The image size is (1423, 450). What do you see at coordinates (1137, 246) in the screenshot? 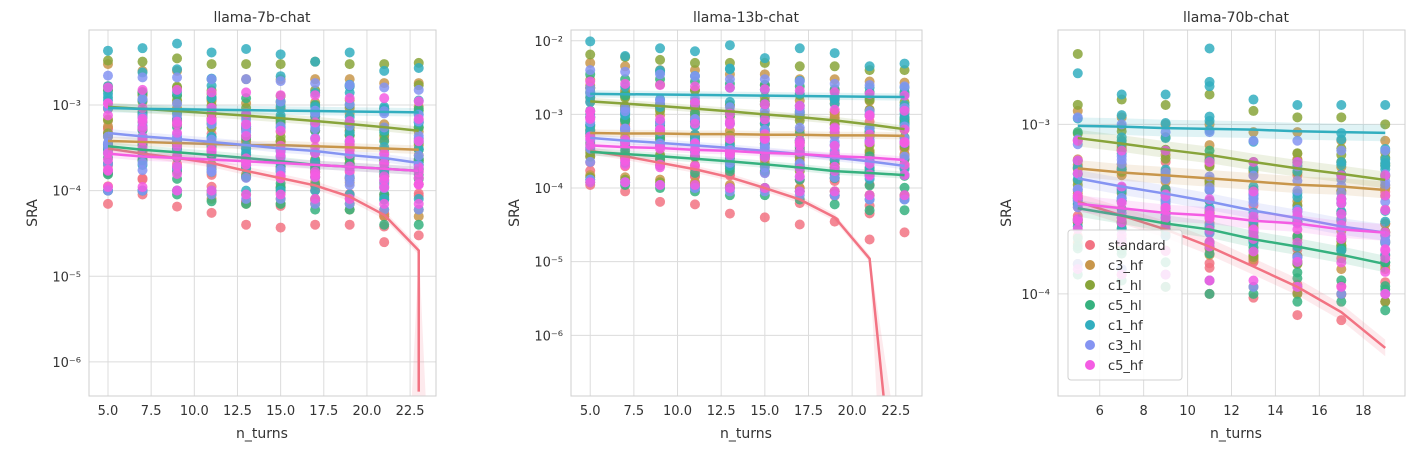
I see `legend-label: standard` at bounding box center [1137, 246].